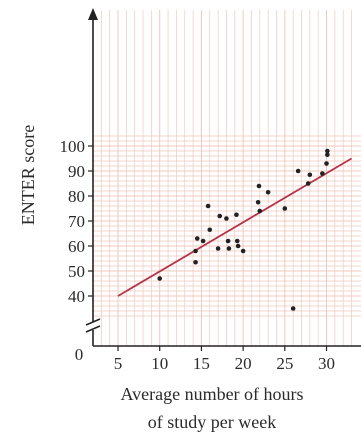  Describe the element at coordinates (28, 175) in the screenshot. I see `y-axis-title: ENTER score` at that location.